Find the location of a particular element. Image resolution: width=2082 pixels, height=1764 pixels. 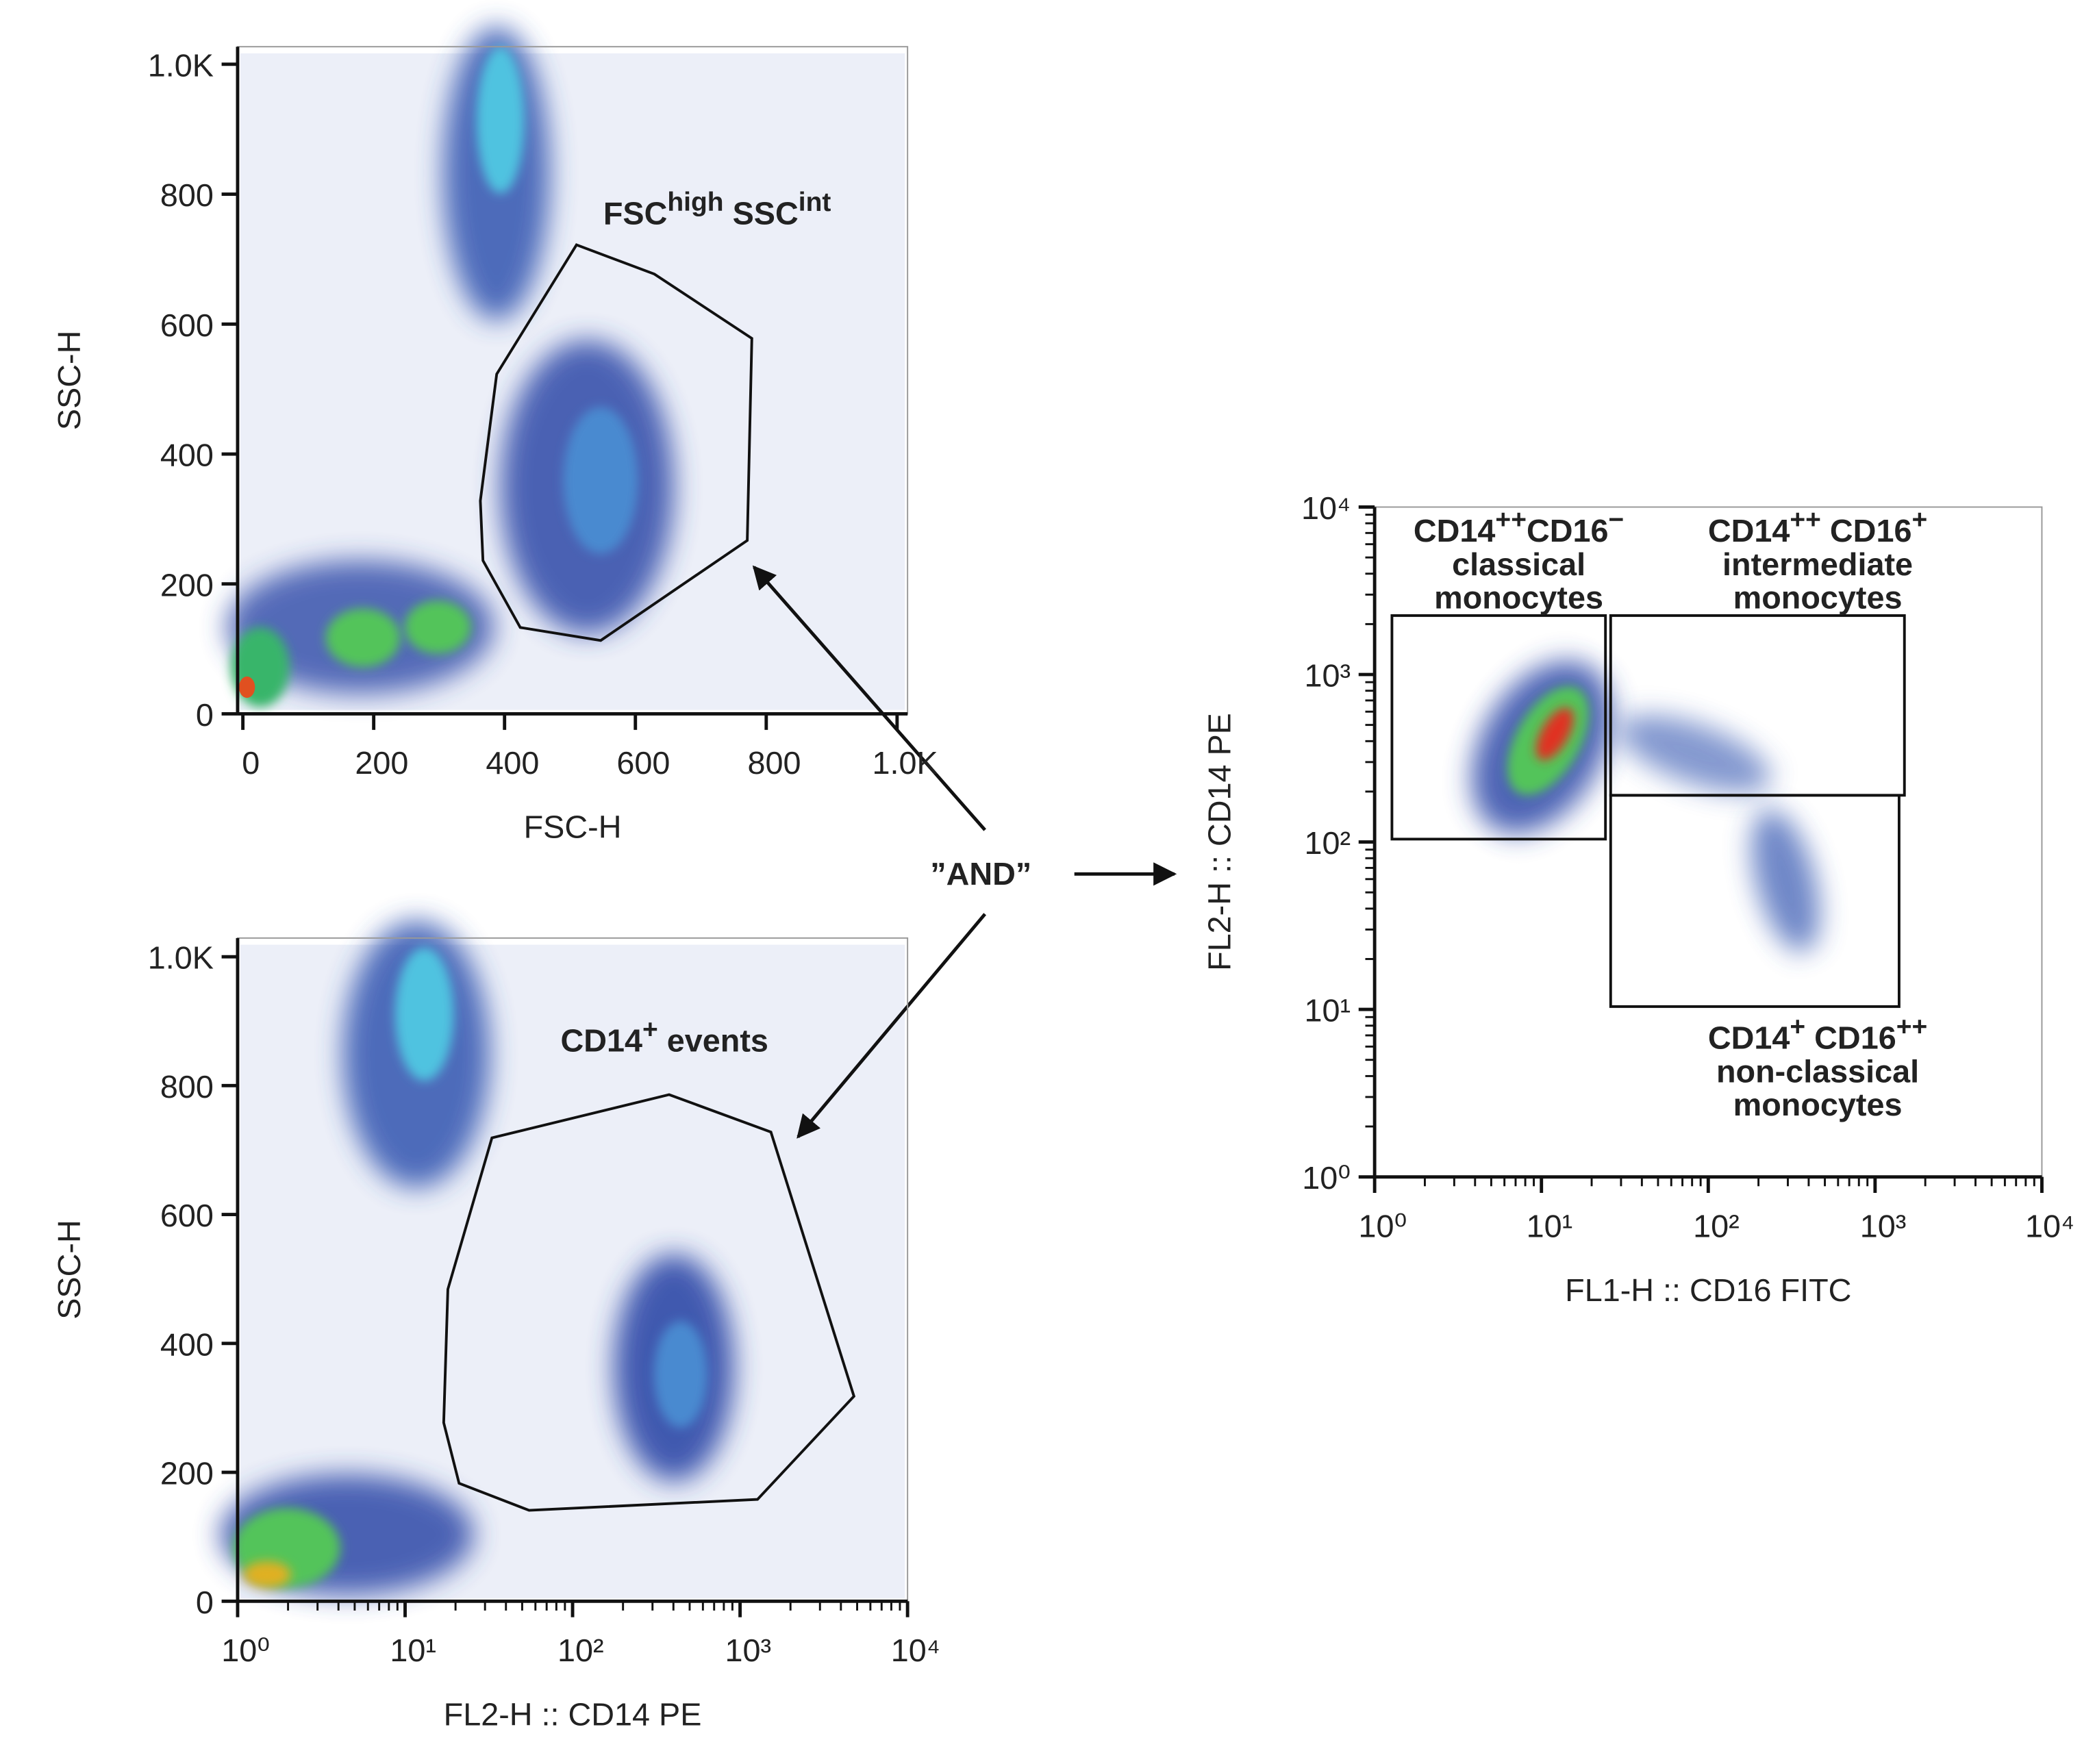

gate-label-part: non-classical is located at coordinates (1817, 1071).